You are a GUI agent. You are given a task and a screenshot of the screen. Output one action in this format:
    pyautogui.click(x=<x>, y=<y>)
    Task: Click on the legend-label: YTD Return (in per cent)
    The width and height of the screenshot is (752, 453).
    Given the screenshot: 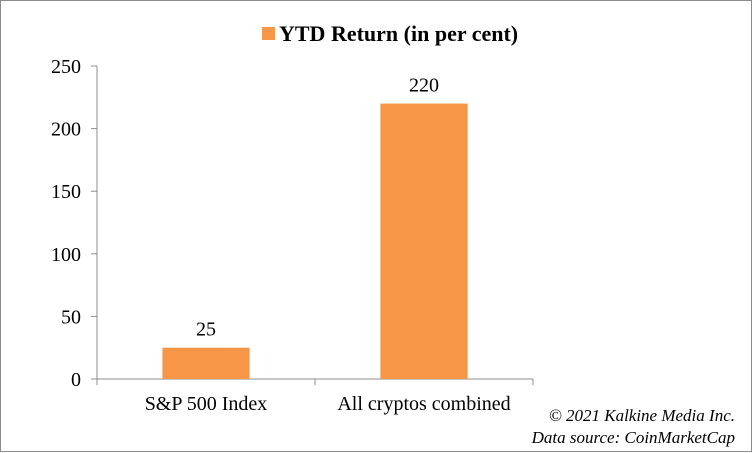 What is the action you would take?
    pyautogui.click(x=398, y=33)
    